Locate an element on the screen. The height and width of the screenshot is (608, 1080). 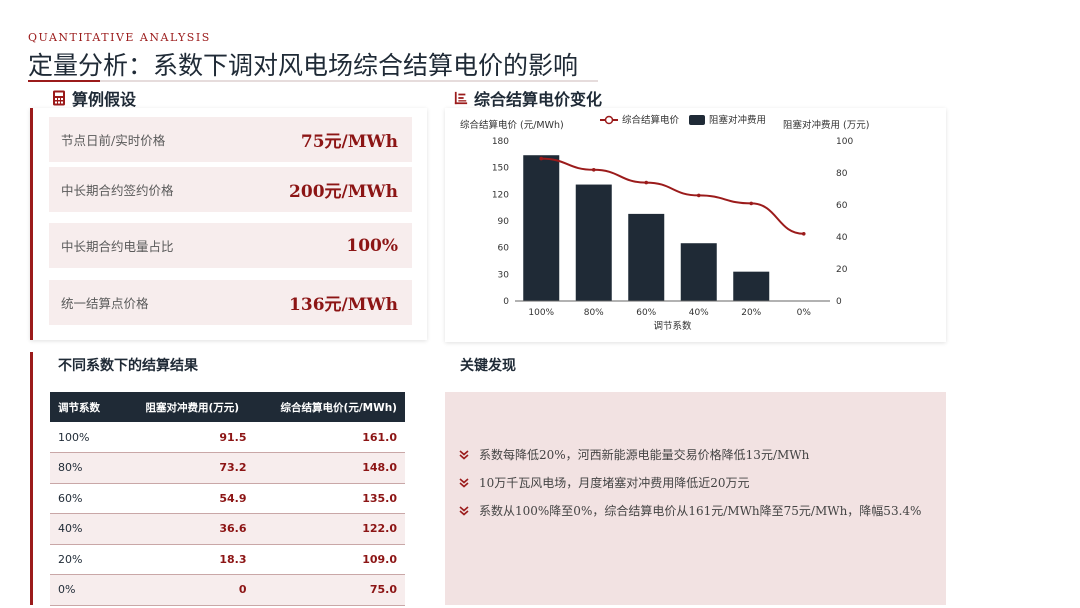
table-row: 40% 36.6 122.0 is located at coordinates (227, 529).